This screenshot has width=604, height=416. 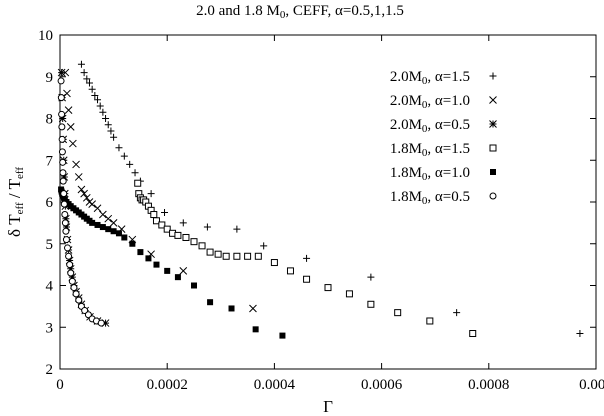 I want to click on legend-label: 2.0M0, α=0.5, so click(x=430, y=126).